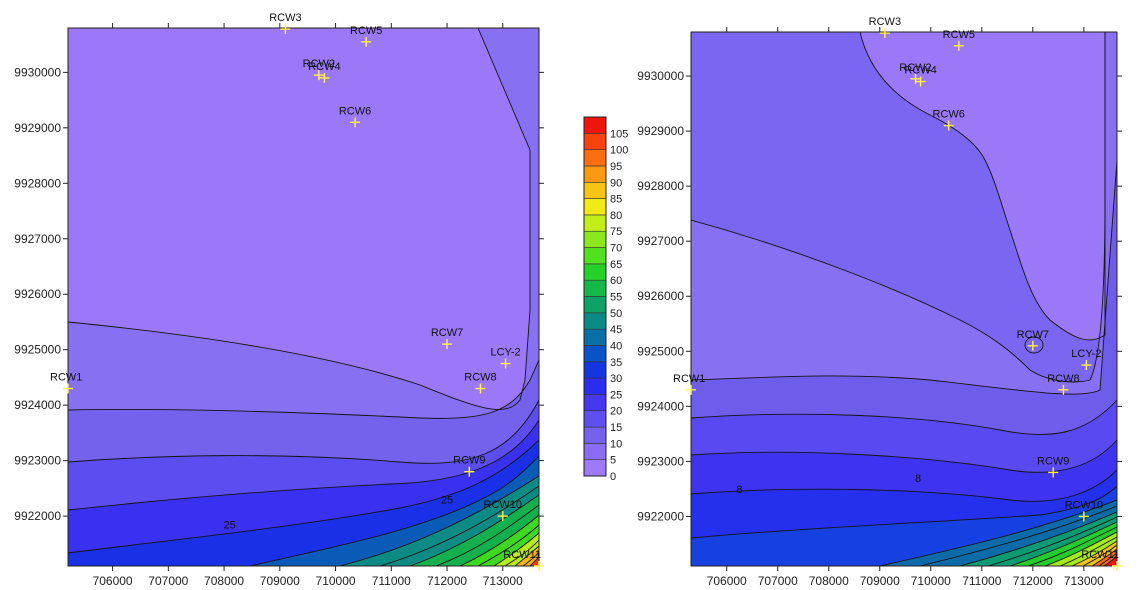 The image size is (1139, 590). Describe the element at coordinates (613, 477) in the screenshot. I see `legend-level-label: 0` at that location.